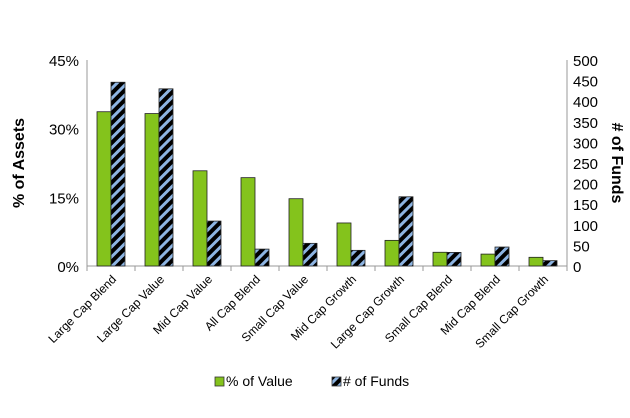 This screenshot has height=418, width=630. Describe the element at coordinates (311, 381) in the screenshot. I see `legend: % of Value # of Funds` at that location.